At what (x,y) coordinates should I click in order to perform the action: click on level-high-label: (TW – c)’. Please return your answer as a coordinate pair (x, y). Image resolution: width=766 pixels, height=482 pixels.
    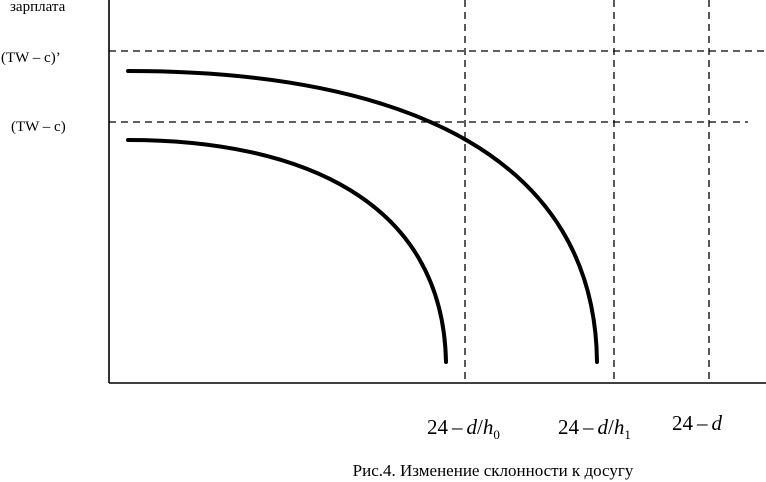
    Looking at the image, I should click on (31, 58).